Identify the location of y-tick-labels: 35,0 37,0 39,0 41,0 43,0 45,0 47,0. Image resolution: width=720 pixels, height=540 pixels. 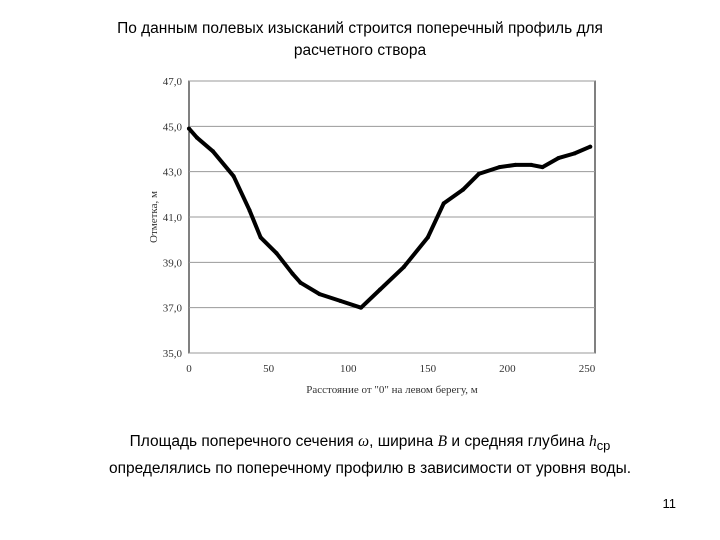
(173, 218).